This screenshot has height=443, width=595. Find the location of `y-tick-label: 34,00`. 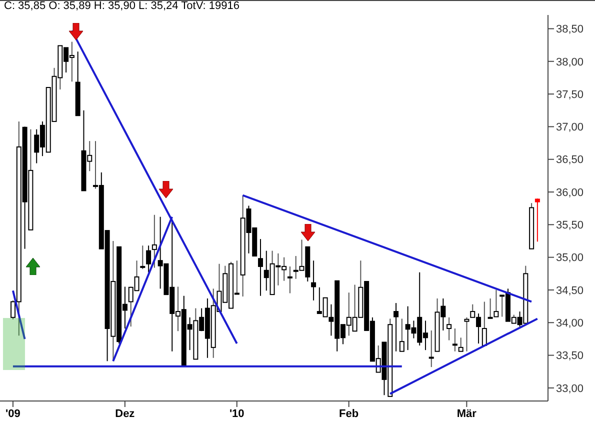

y-tick-label: 34,00 is located at coordinates (570, 324).